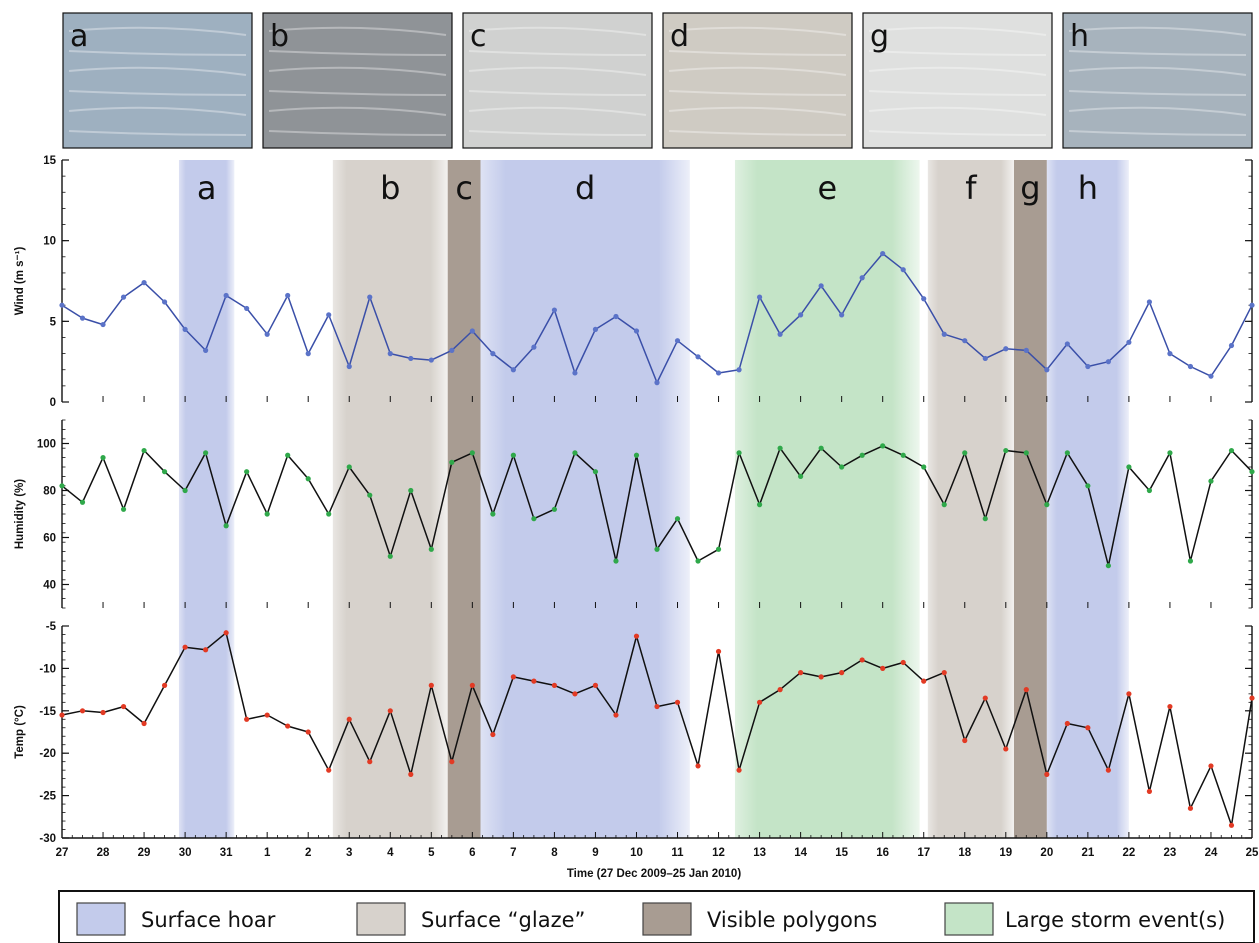 This screenshot has width=1259, height=943. What do you see at coordinates (49, 242) in the screenshot?
I see `y-tick-label: 10` at bounding box center [49, 242].